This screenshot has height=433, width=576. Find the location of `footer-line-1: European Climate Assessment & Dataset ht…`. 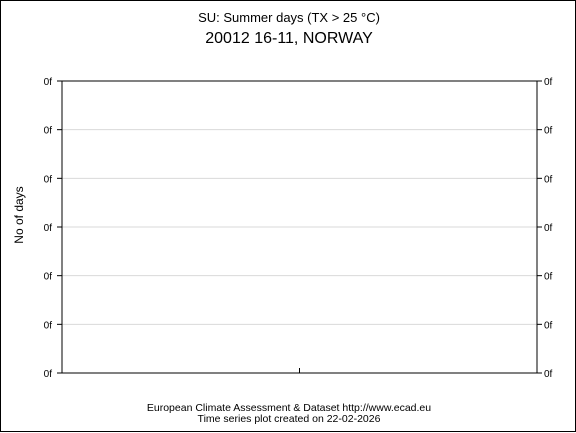

footer-line-1: European Climate Assessment & Dataset ht… is located at coordinates (289, 408).